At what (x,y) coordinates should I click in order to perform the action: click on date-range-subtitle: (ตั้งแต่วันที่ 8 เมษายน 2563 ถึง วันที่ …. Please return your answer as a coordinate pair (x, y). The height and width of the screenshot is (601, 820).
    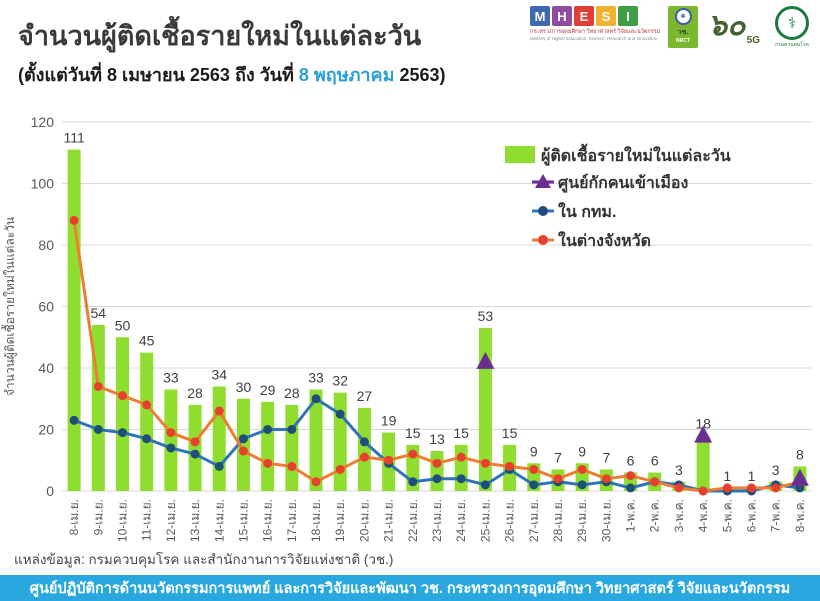
    Looking at the image, I should click on (232, 74).